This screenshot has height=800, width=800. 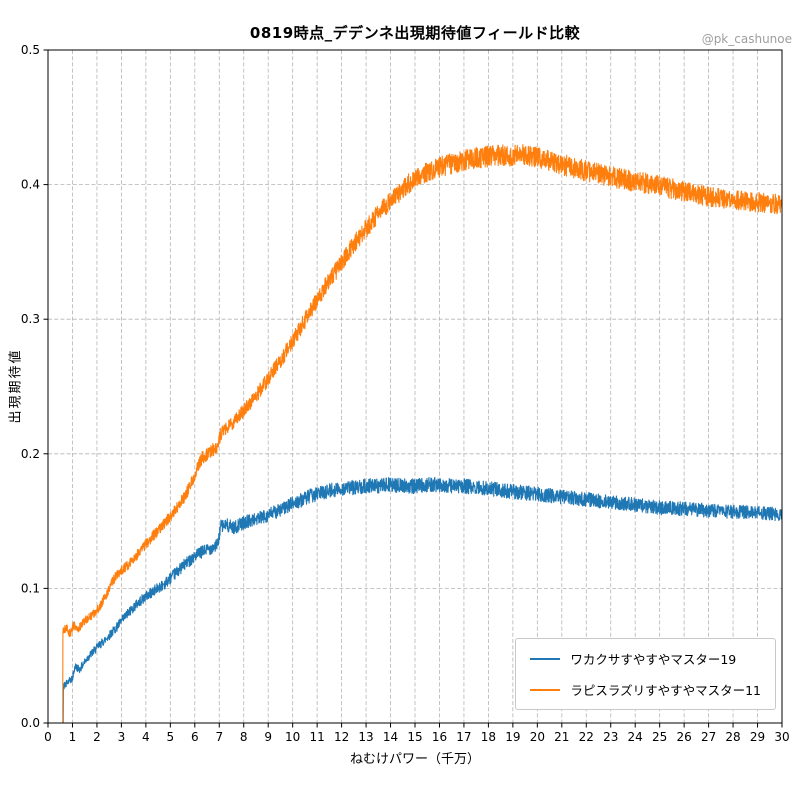 I want to click on x-tick-label: 1, so click(x=73, y=737).